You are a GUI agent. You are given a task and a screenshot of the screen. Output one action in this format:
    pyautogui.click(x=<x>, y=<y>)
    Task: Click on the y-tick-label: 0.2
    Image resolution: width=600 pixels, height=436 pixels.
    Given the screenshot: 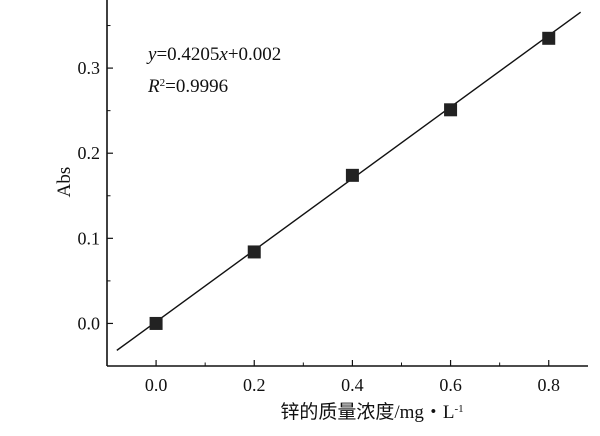 What is the action you would take?
    pyautogui.click(x=89, y=153)
    